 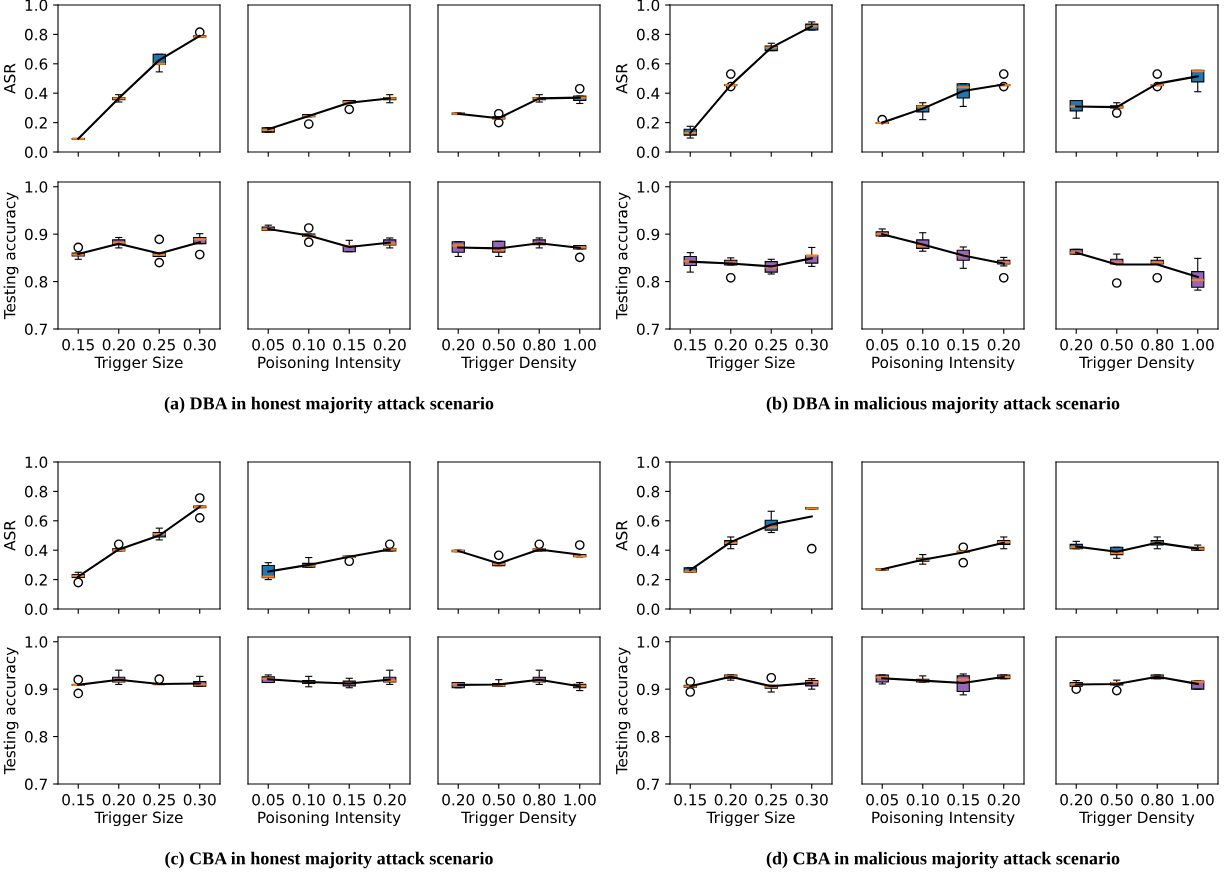 What do you see at coordinates (943, 405) in the screenshot?
I see `text: (b) DBA in malicious majority attack scenario` at bounding box center [943, 405].